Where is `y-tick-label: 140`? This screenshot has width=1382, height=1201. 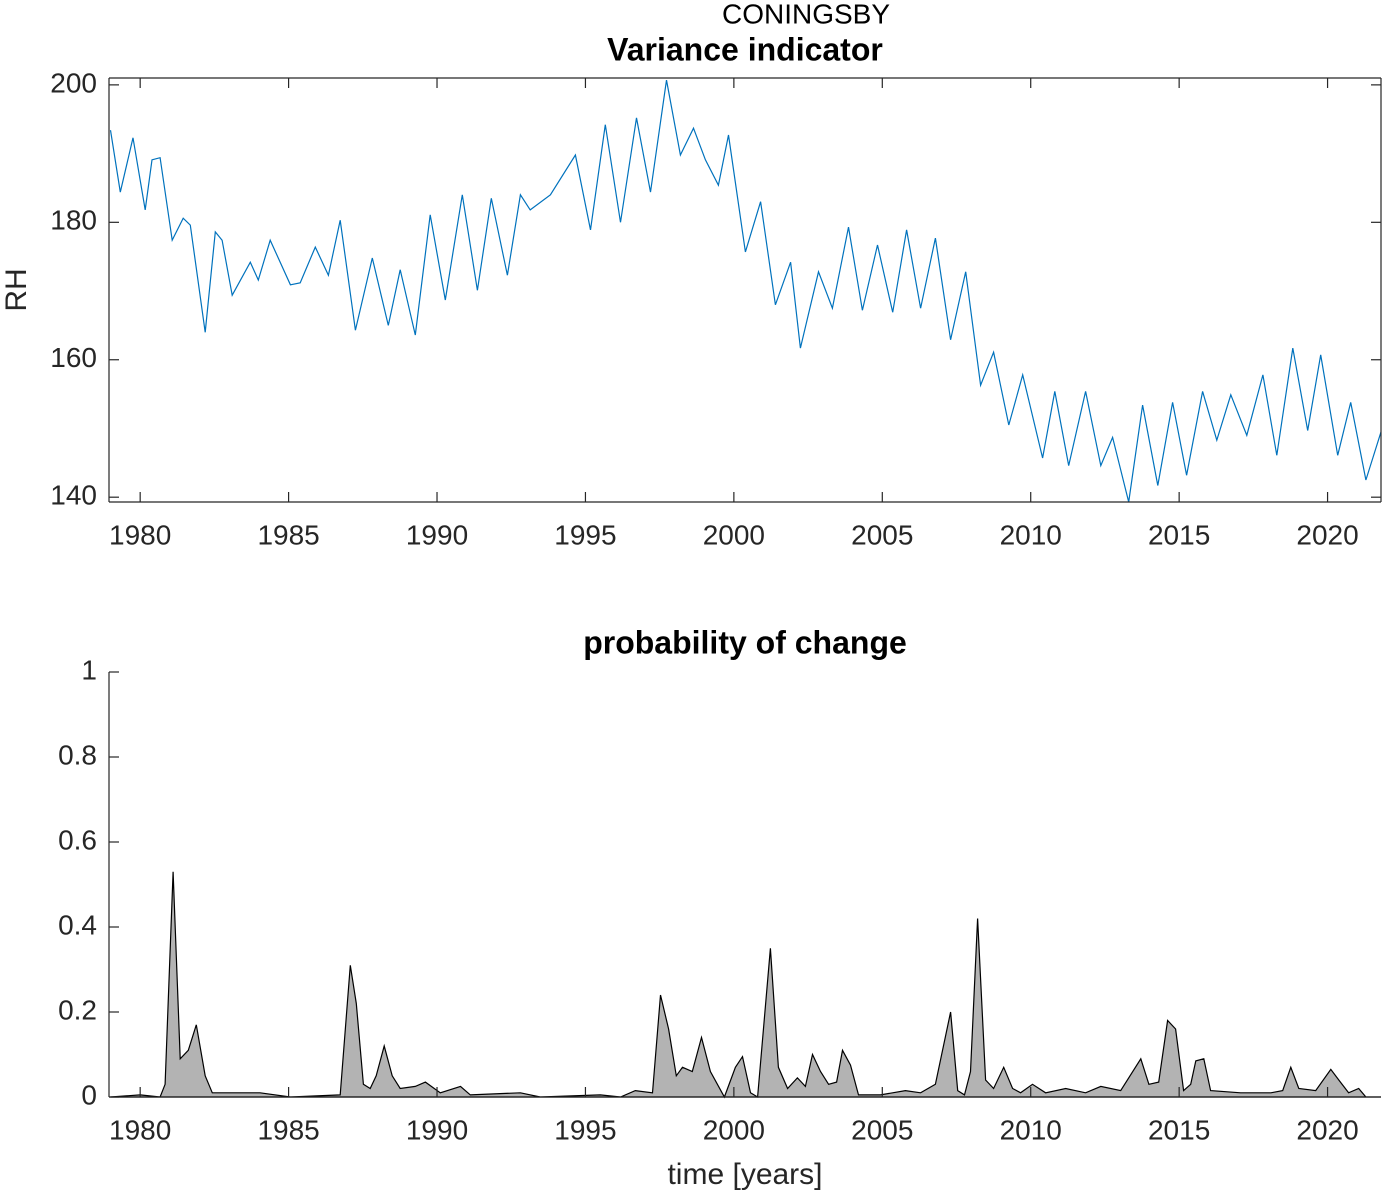
y-tick-label: 140 is located at coordinates (73, 495).